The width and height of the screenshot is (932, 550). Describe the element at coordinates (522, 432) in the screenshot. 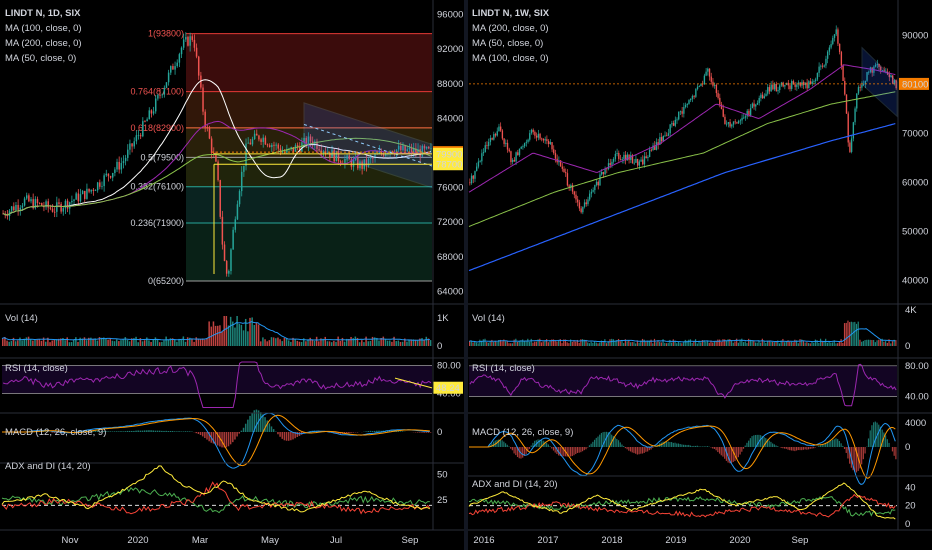

I see `right-macd-label: MACD (12, 26, close, 9)` at that location.